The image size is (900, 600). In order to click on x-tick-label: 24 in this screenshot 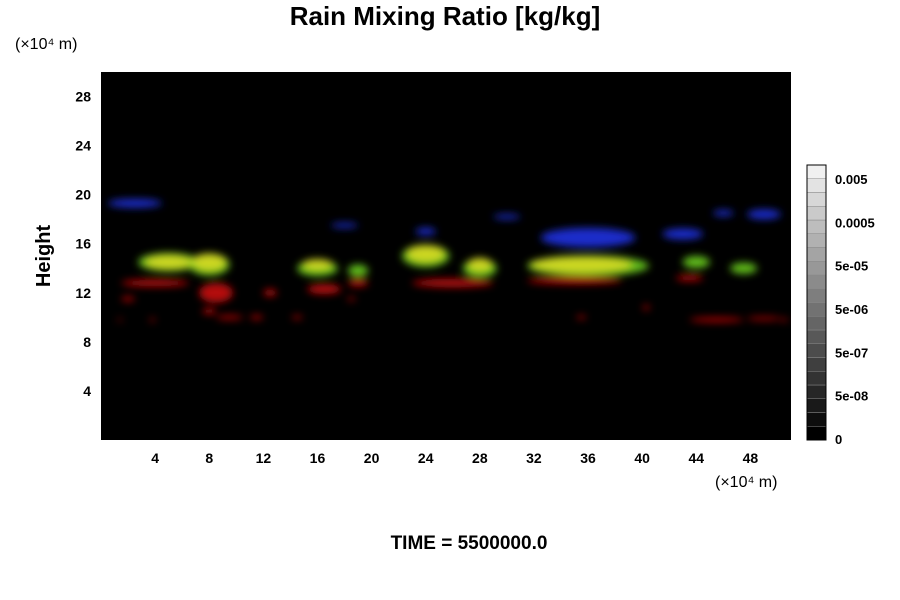, I will do `click(426, 458)`.